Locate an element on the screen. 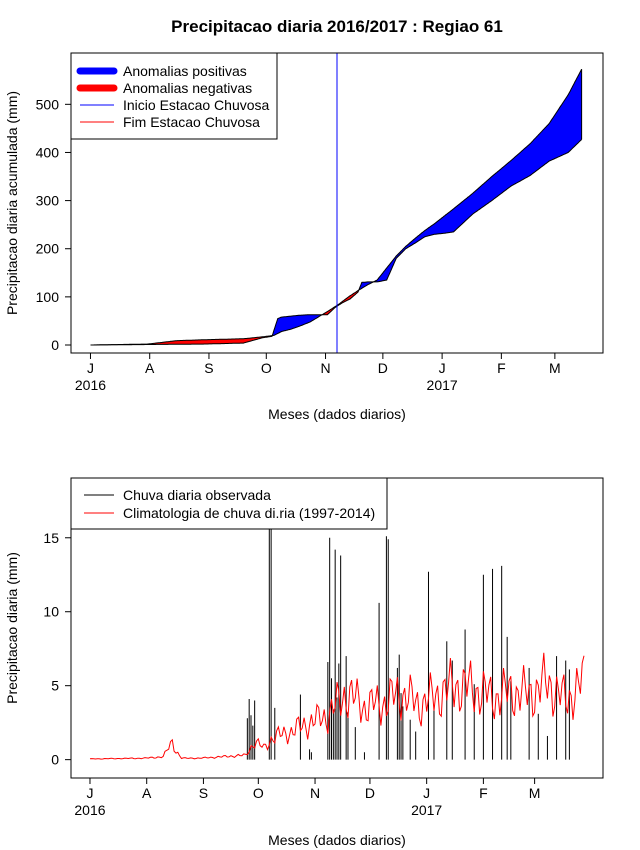 This screenshot has height=850, width=640. y-tick-label: 400 is located at coordinates (48, 152).